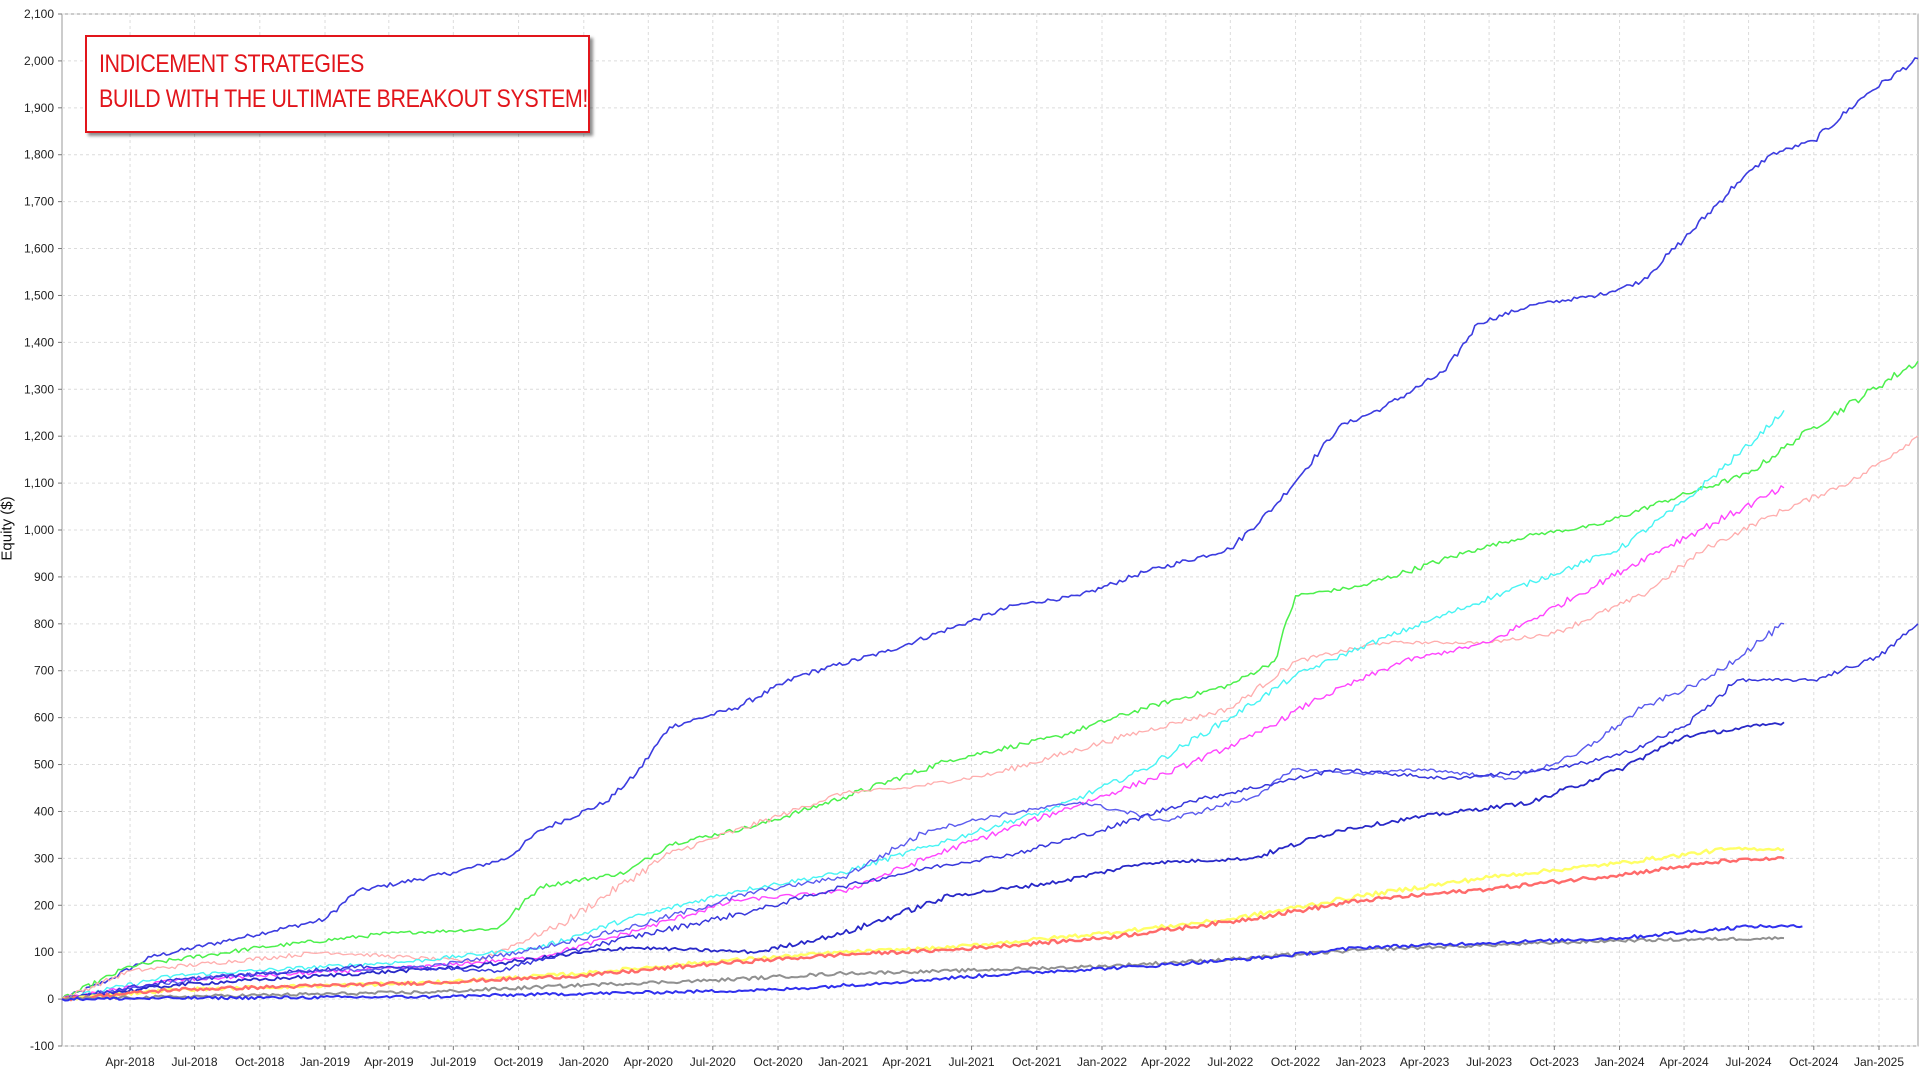  I want to click on x-tick-label: Oct-2019, so click(519, 1062).